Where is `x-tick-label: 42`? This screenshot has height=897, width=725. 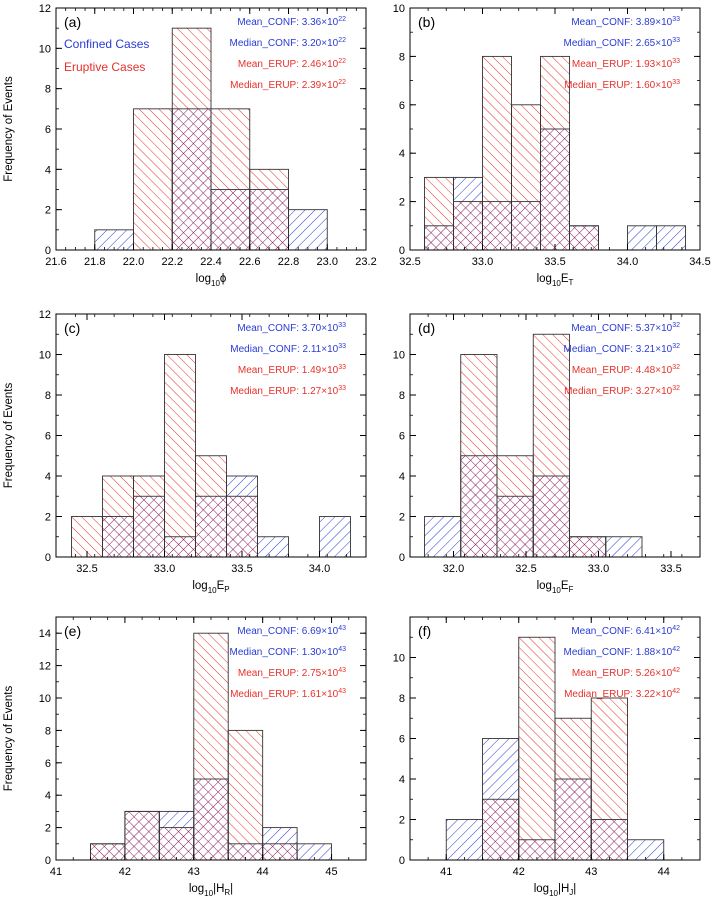
x-tick-label: 42 is located at coordinates (125, 872).